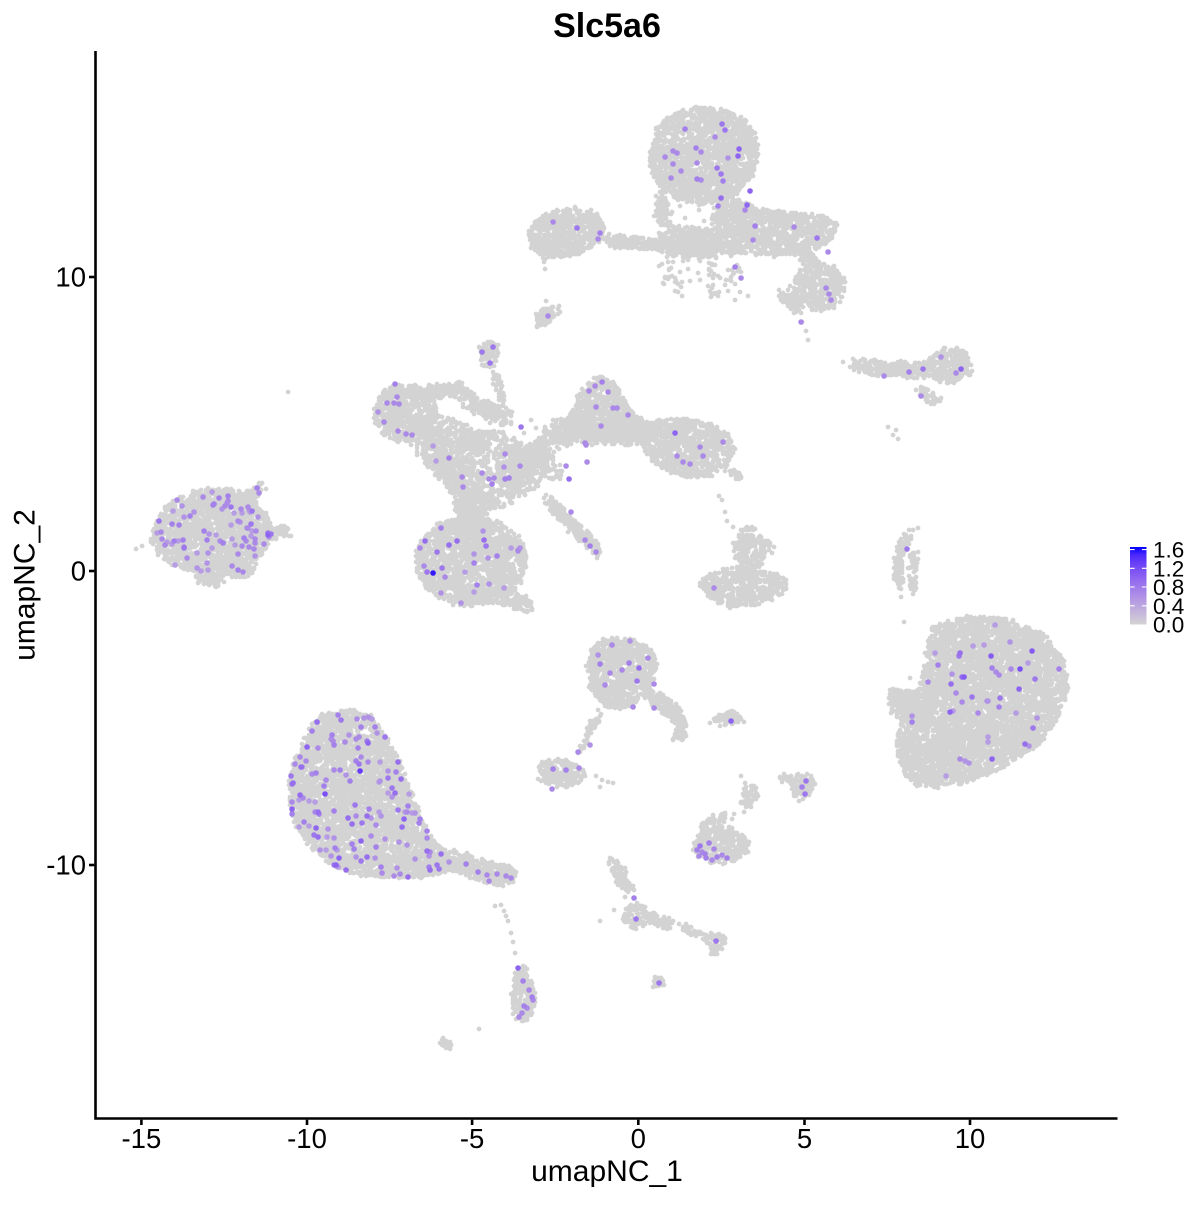  I want to click on svg-text: 5, so click(804, 1138).